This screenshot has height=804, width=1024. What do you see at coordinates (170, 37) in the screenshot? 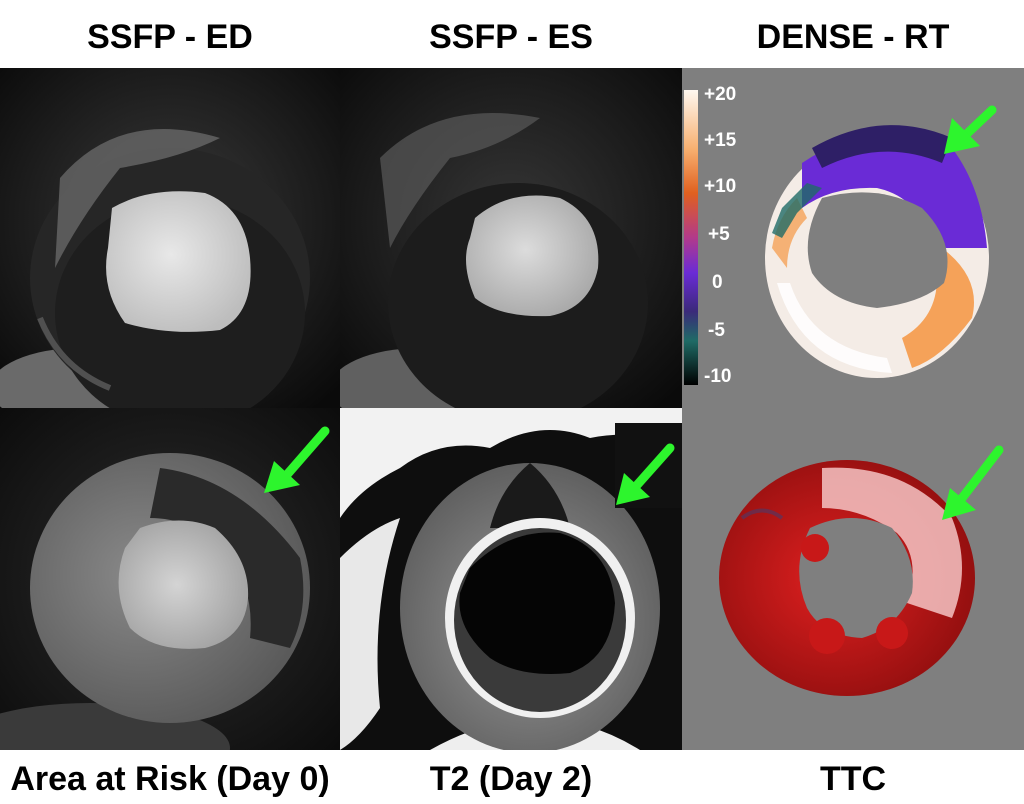
I see `header-ssfp-ed: SSFP - ED` at bounding box center [170, 37].